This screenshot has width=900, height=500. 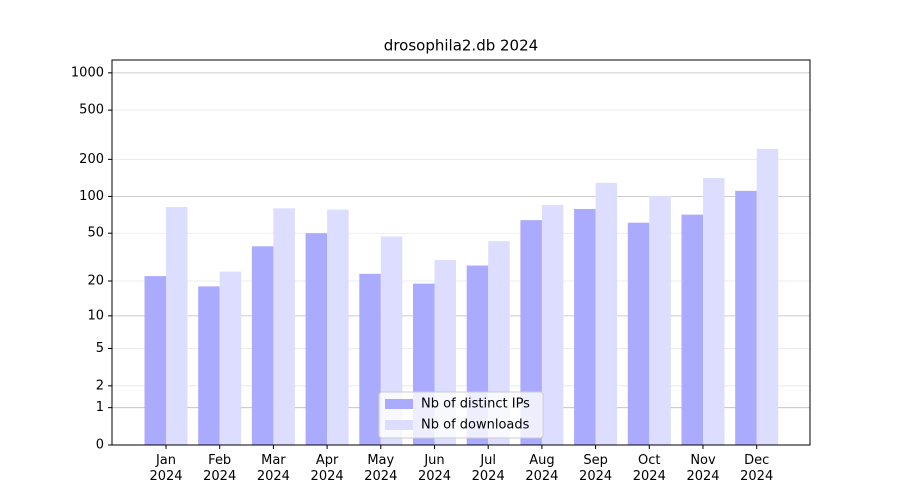 What do you see at coordinates (87, 72) in the screenshot?
I see `y-tick-label: 1000` at bounding box center [87, 72].